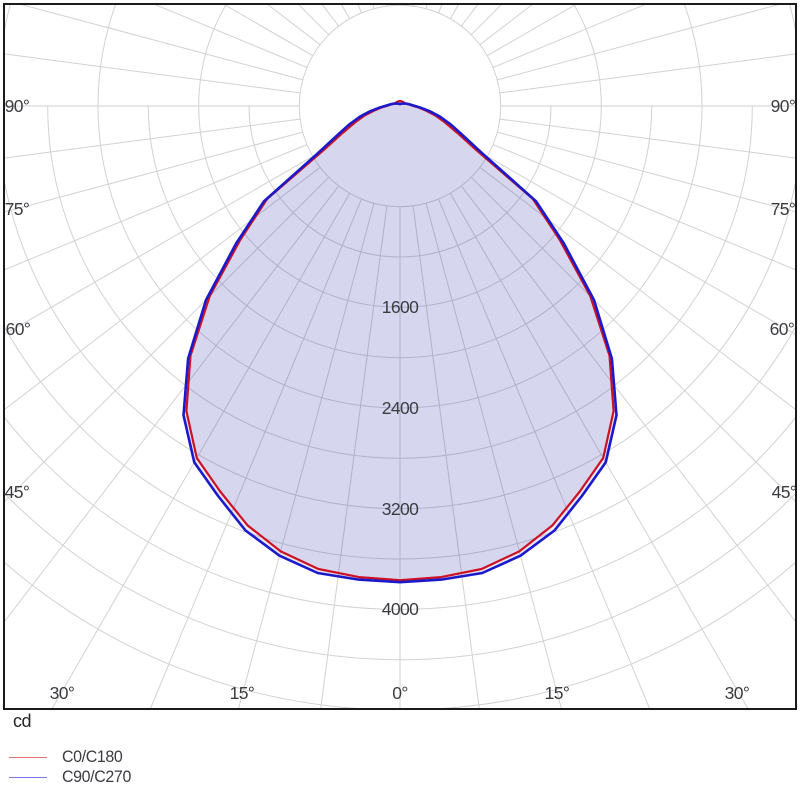 This screenshot has height=800, width=800. Describe the element at coordinates (400, 693) in the screenshot. I see `angle-tick-label: 0°` at that location.